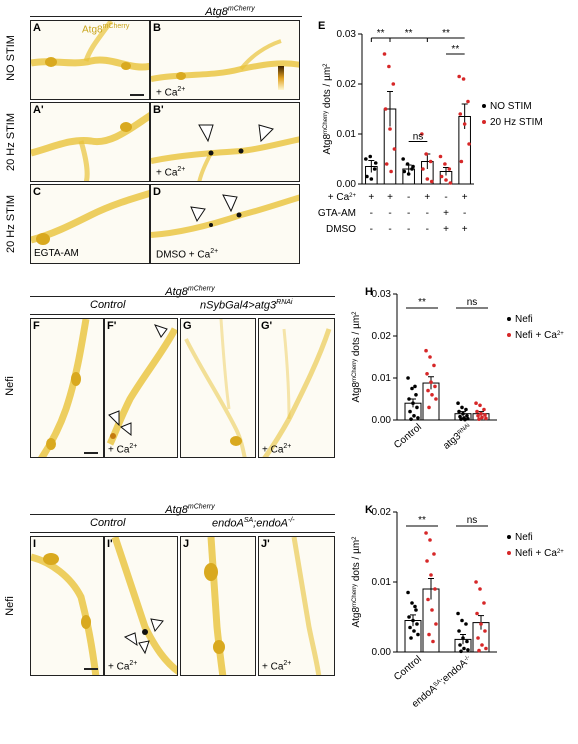 The height and width of the screenshot is (744, 578). Describe the element at coordinates (352, 196) in the screenshot. I see `condition-row-label-sup: 2+` at that location.